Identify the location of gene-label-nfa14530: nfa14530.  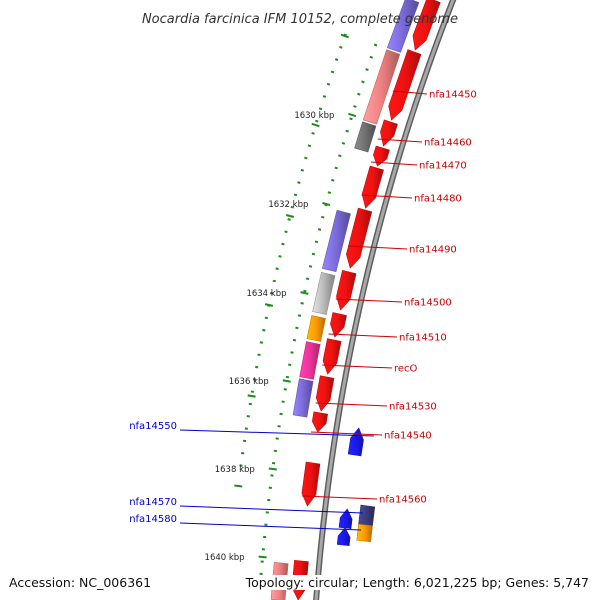
(413, 407).